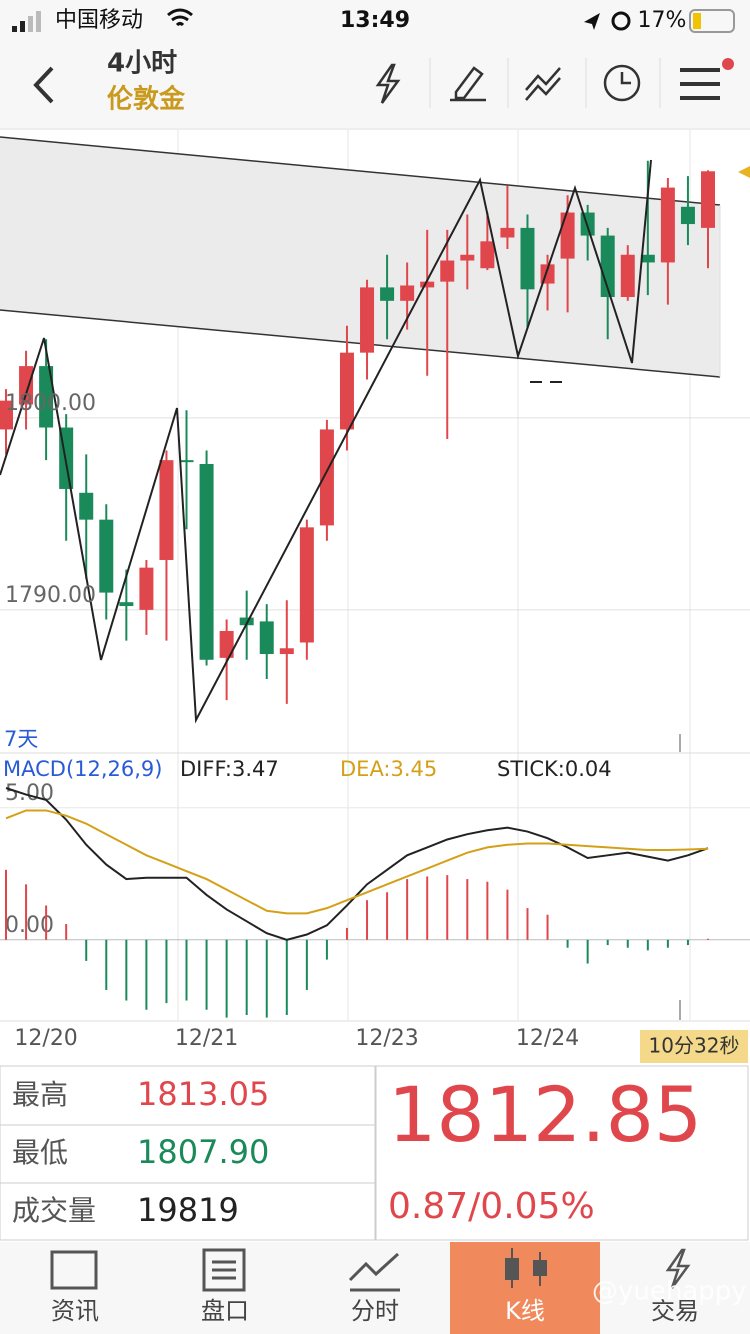 Image resolution: width=750 pixels, height=1334 pixels. I want to click on news-icon, so click(74, 1270).